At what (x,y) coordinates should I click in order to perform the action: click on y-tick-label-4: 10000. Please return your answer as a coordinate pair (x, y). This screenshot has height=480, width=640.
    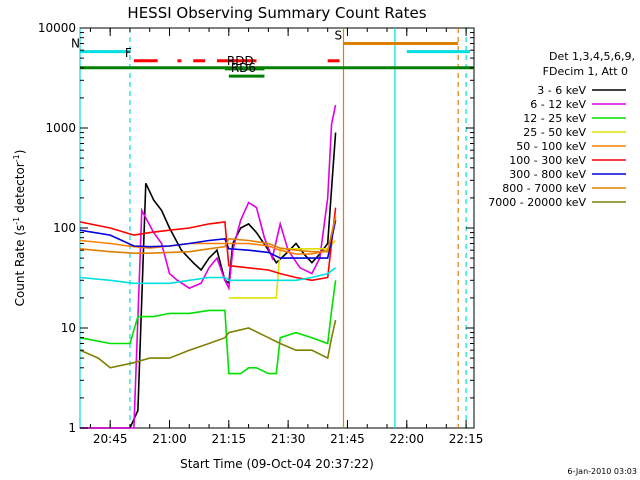
    Looking at the image, I should click on (57, 28).